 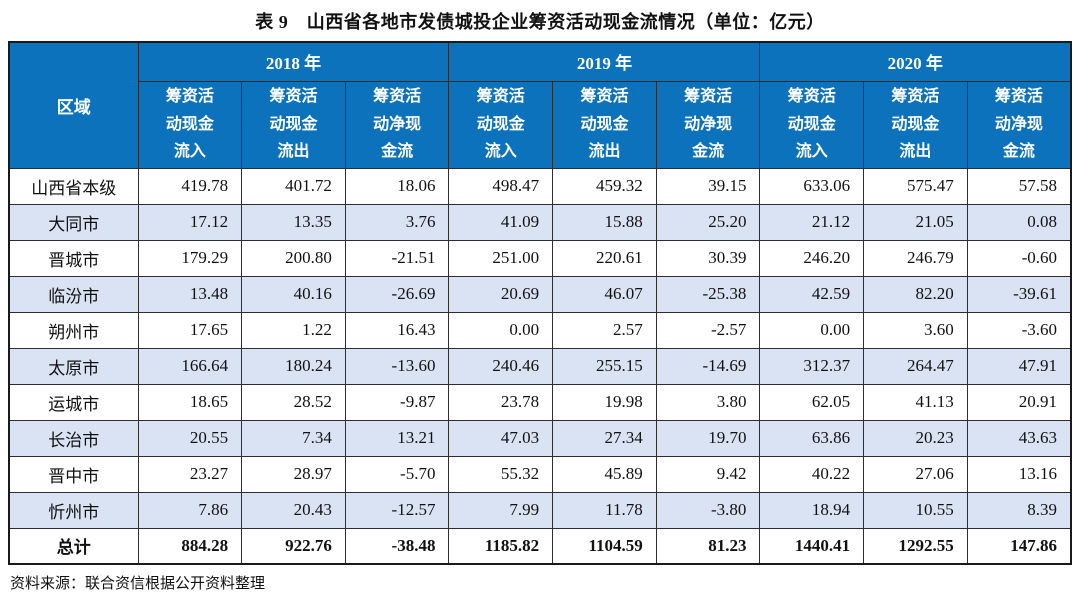 I want to click on value-cell: -2.57, so click(x=708, y=330).